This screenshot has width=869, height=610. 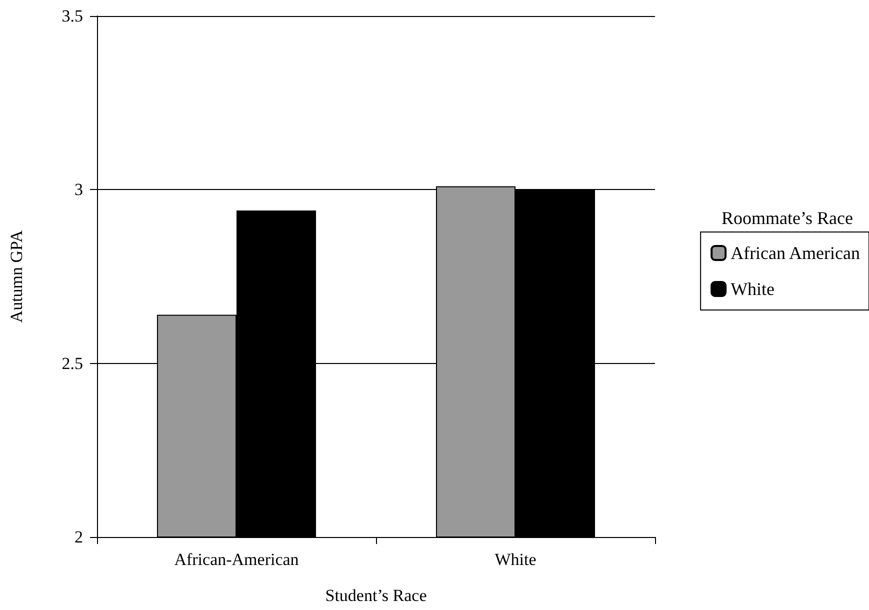 I want to click on y-tick-label: 3.5, so click(x=72, y=16).